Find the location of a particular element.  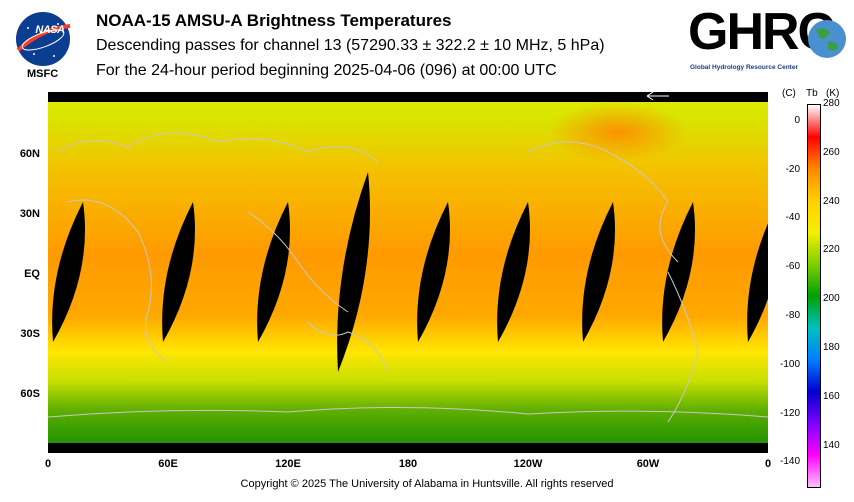

colorbar-celsius-tick: -20 is located at coordinates (792, 169).